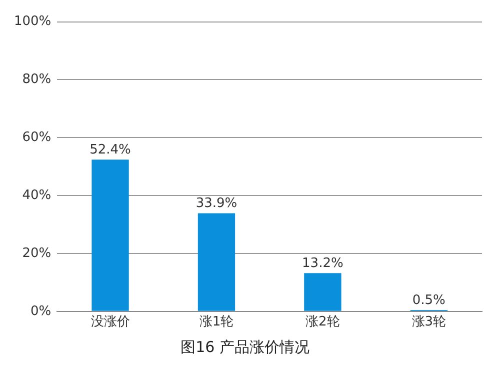  I want to click on data-label: 33.9%, so click(217, 204).